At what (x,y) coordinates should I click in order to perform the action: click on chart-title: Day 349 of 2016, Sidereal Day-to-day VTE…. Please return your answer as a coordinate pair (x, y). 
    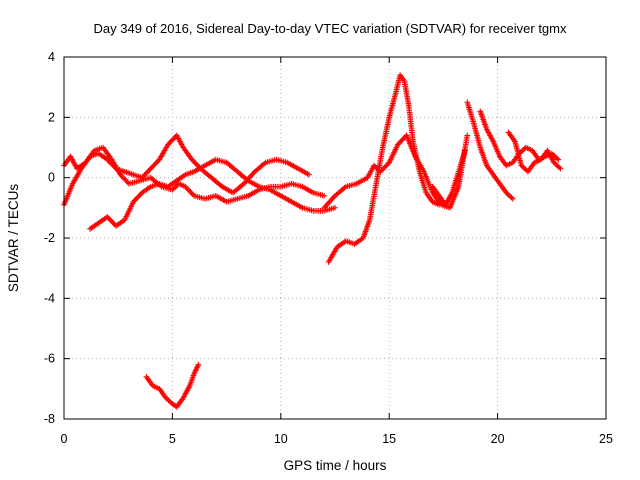
    Looking at the image, I should click on (330, 28).